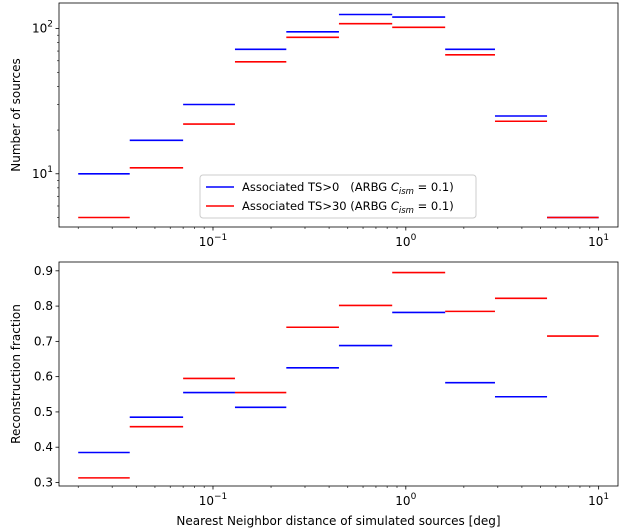  Describe the element at coordinates (43, 306) in the screenshot. I see `y-tick-label: 0.8` at that location.